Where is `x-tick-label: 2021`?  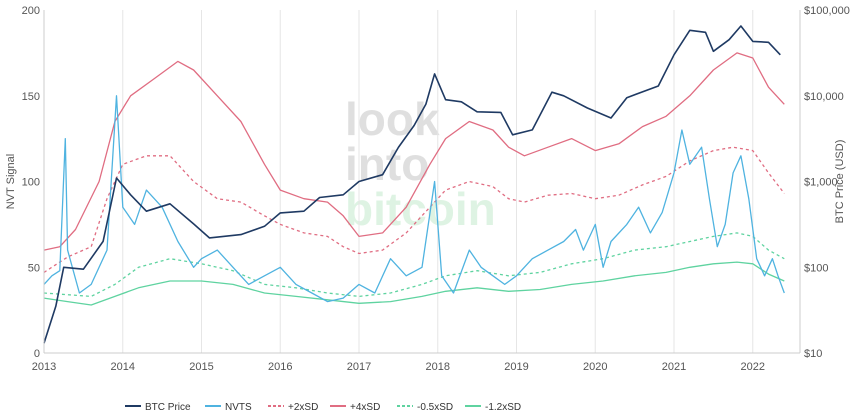 x-tick-label: 2021 is located at coordinates (674, 367).